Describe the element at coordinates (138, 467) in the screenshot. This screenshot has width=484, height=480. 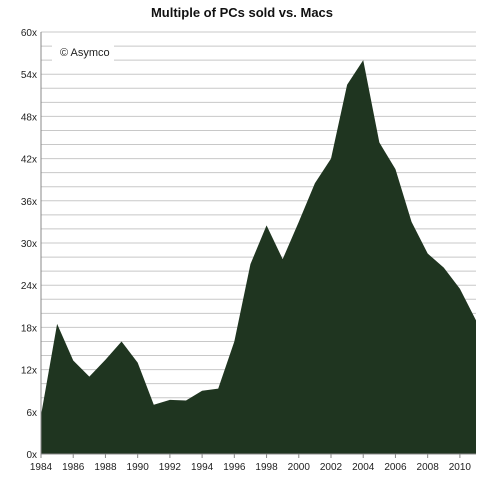
I see `x-tick-label: 1990` at that location.